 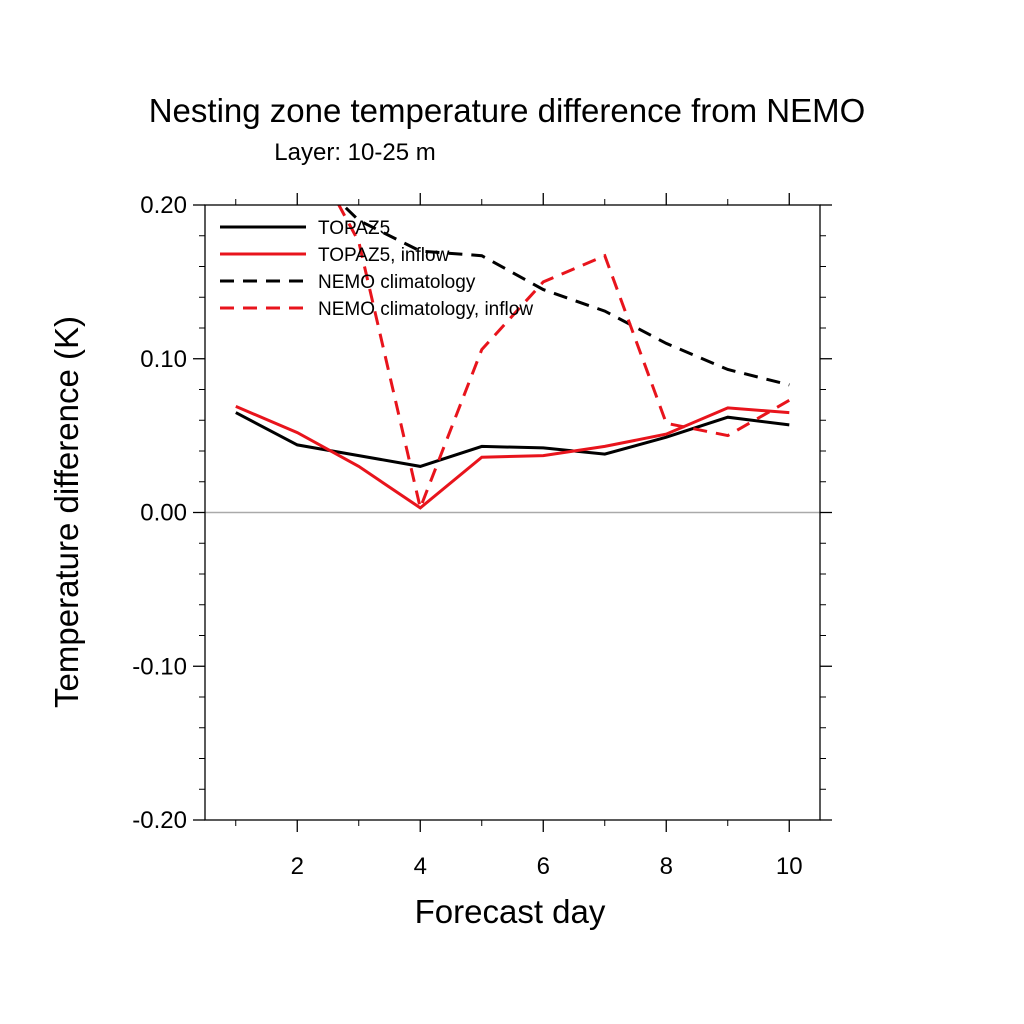 What do you see at coordinates (397, 282) in the screenshot?
I see `legend-label-3: NEMO climatology` at bounding box center [397, 282].